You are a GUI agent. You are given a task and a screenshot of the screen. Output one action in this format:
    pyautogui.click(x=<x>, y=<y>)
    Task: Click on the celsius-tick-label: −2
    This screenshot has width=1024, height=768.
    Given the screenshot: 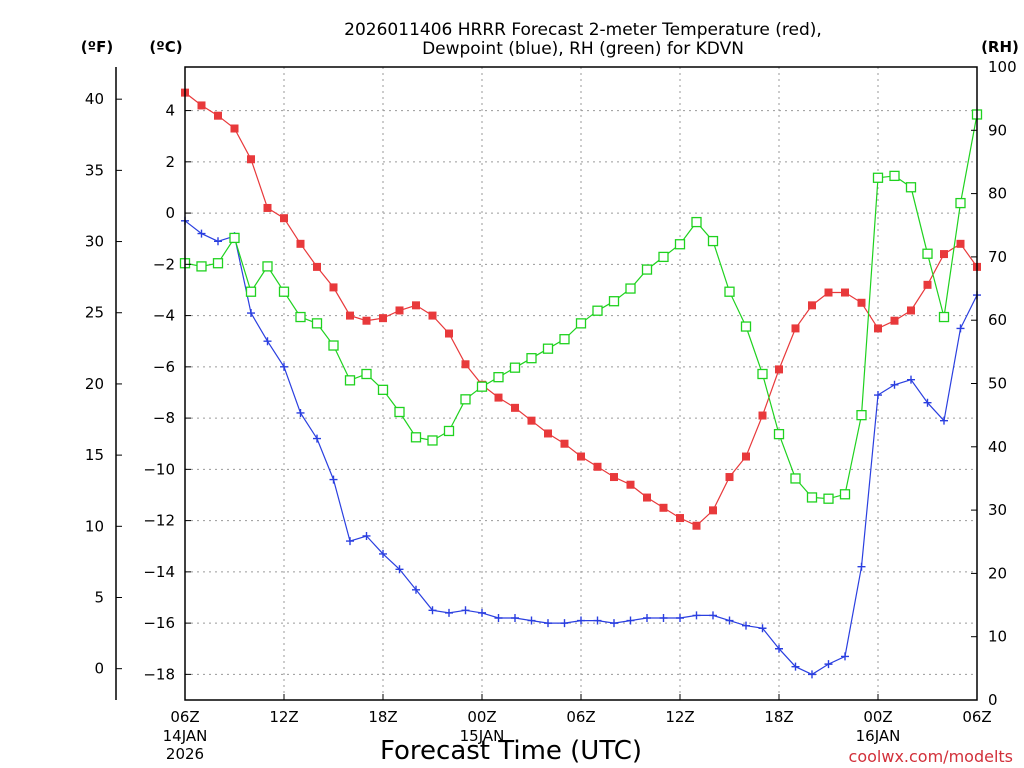 What is the action you would take?
    pyautogui.click(x=164, y=264)
    